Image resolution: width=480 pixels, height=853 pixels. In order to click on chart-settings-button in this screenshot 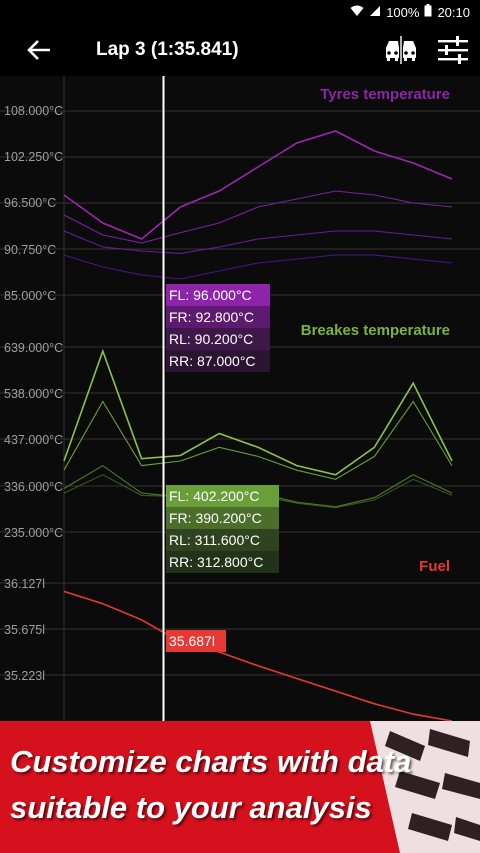, I will do `click(453, 50)`.